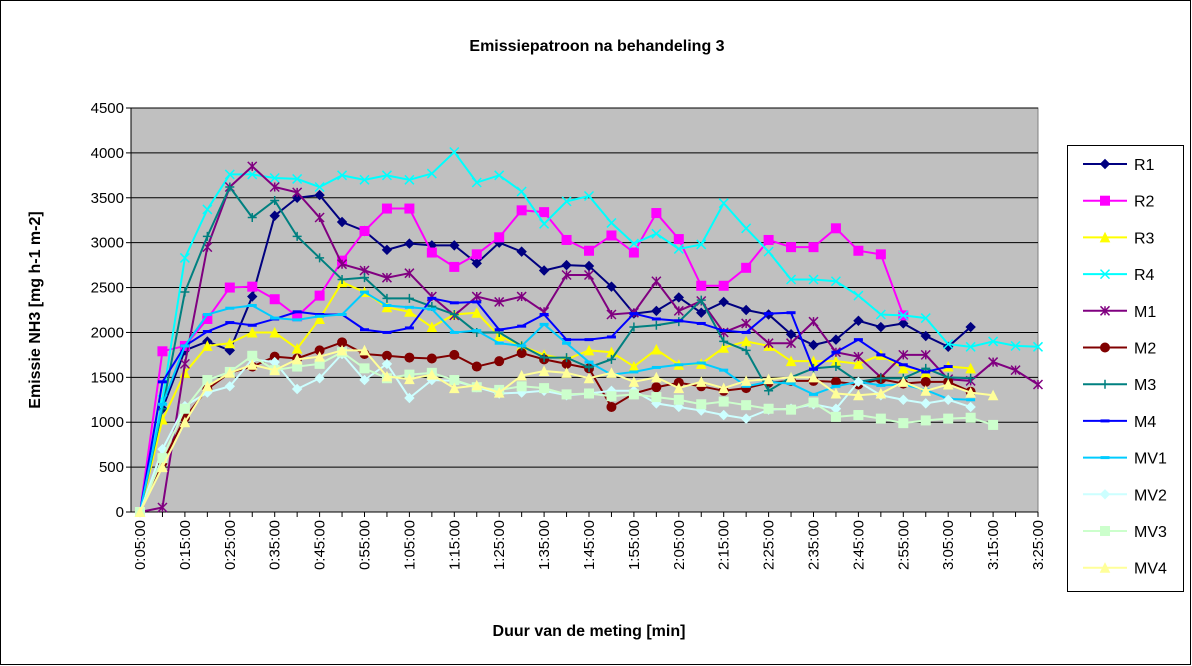 The image size is (1192, 666). I want to click on x-tick-label: 2:55:00, so click(903, 545).